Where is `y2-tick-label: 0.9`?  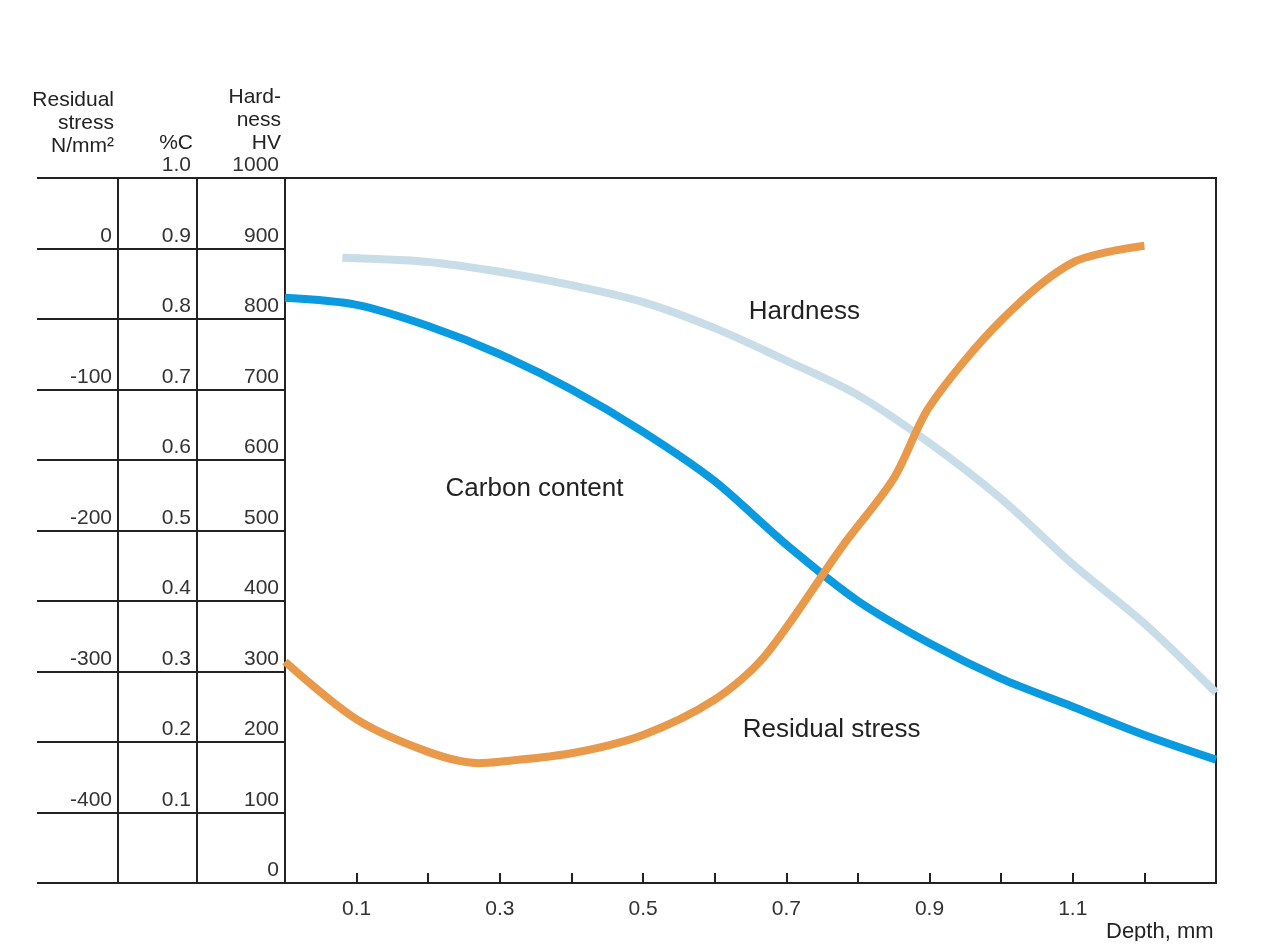 y2-tick-label: 0.9 is located at coordinates (176, 234).